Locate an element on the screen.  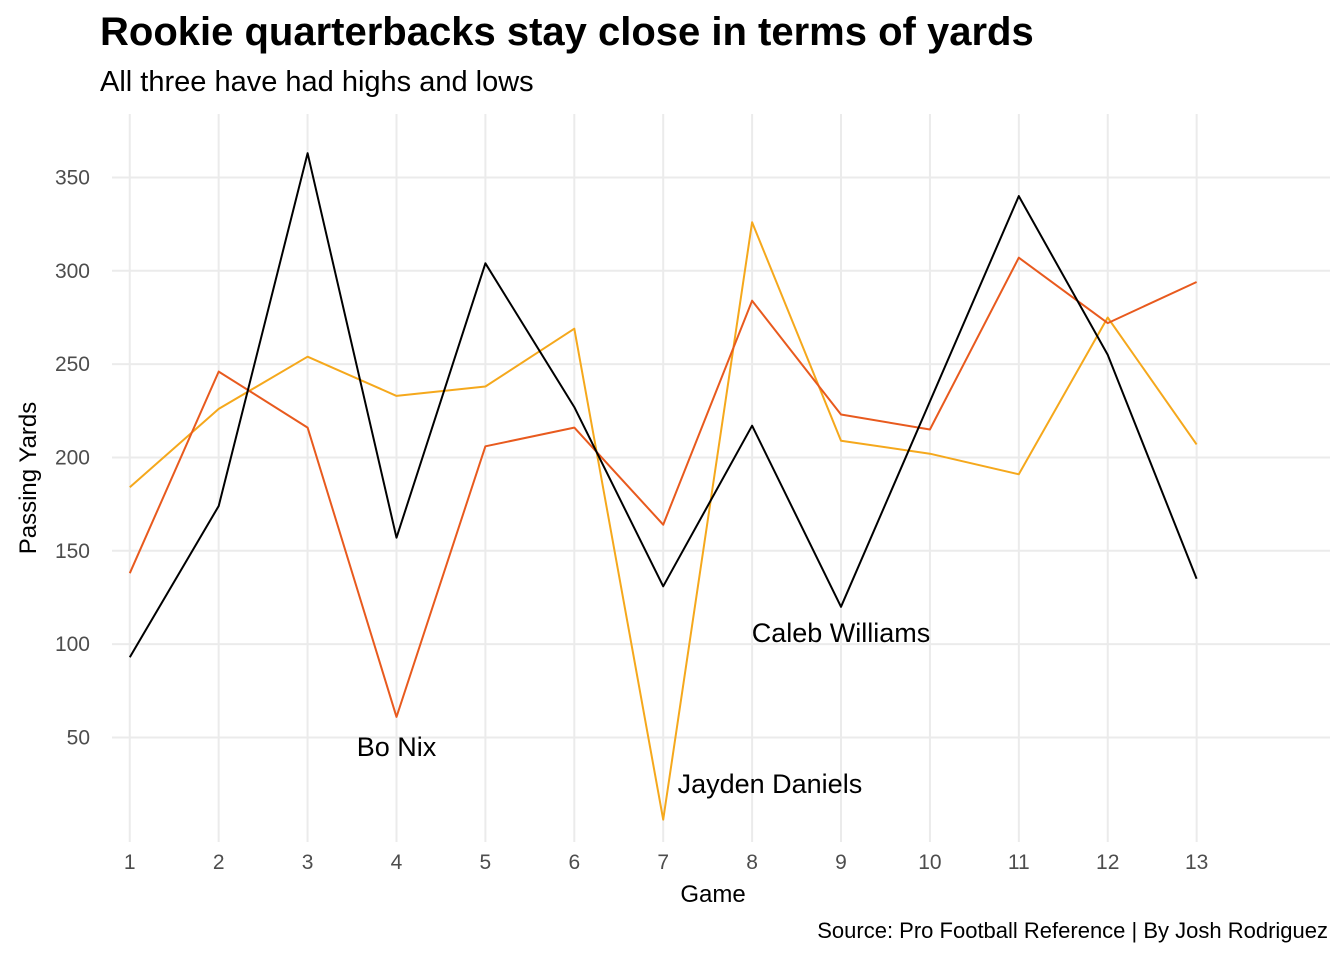
x-tick-label: 13 is located at coordinates (1196, 862).